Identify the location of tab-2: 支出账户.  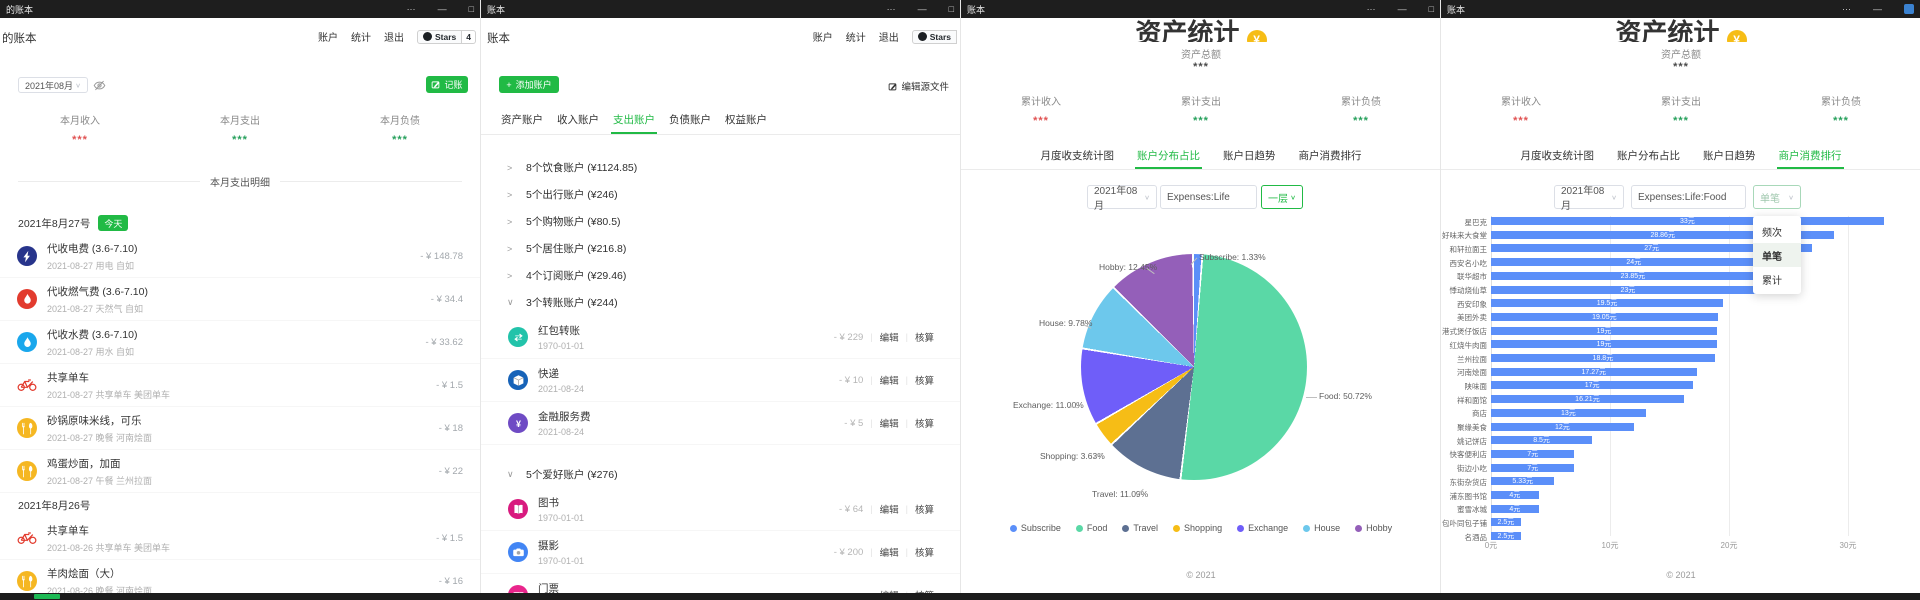
(634, 123).